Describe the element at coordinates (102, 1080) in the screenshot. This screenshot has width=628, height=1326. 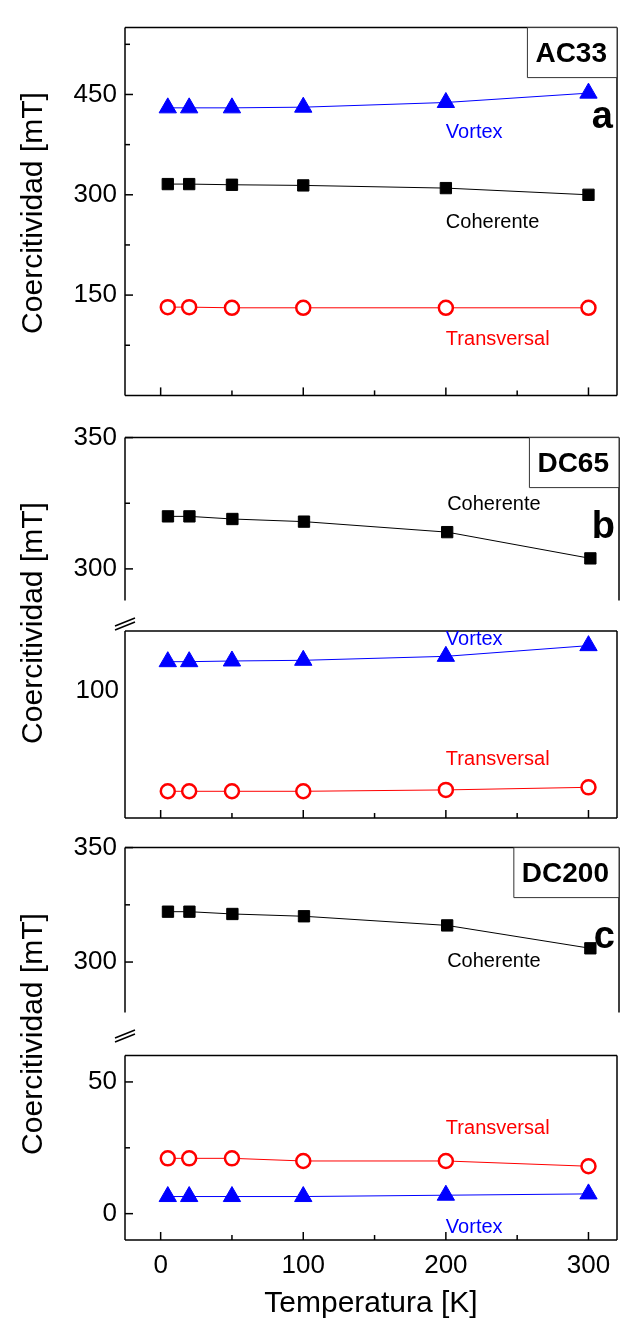
I see `y-tick-label: 50` at that location.